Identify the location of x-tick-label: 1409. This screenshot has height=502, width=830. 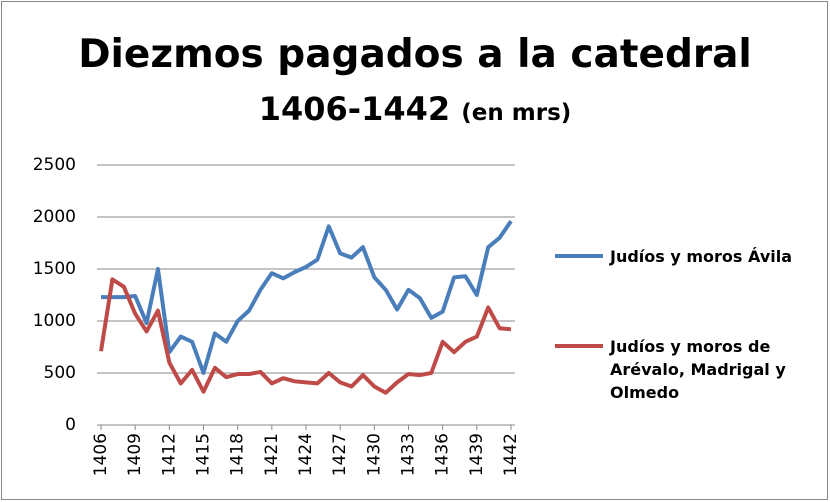
(135, 454).